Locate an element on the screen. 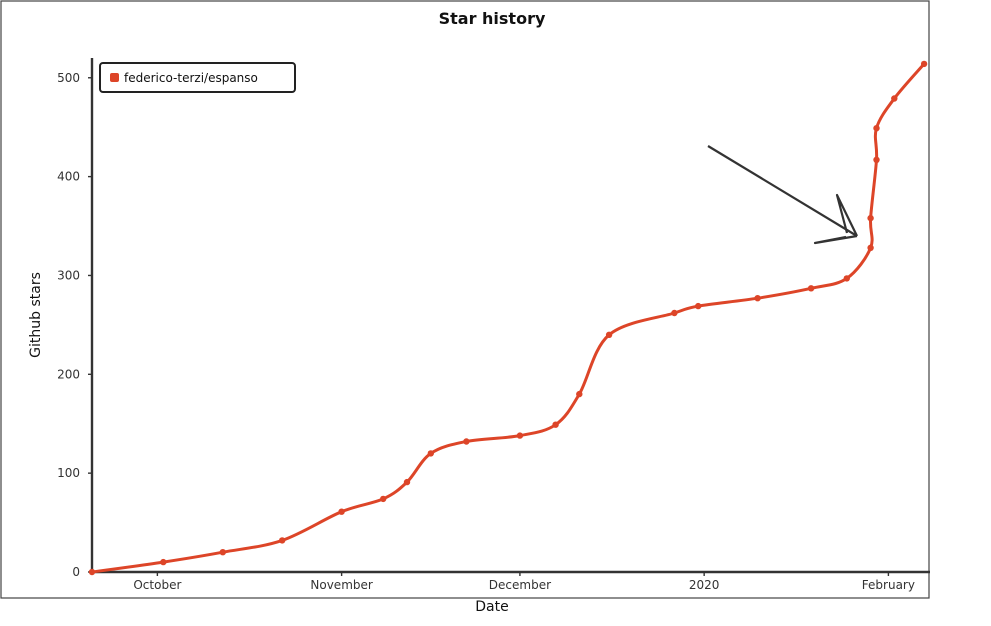 This screenshot has width=991, height=626. legend-box is located at coordinates (197, 77).